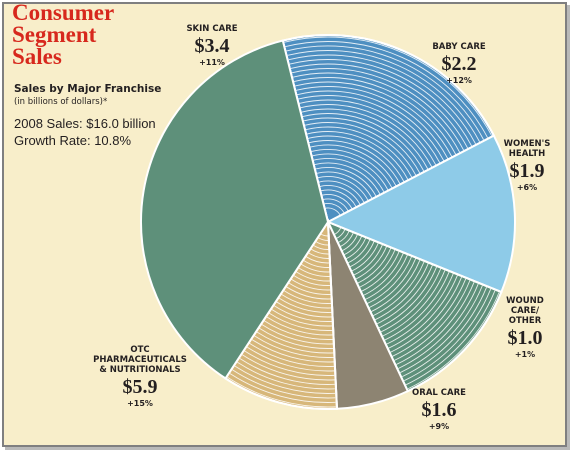 The width and height of the screenshot is (571, 451). I want to click on slice-label-name: WOUND CARE/OTHER, so click(525, 311).